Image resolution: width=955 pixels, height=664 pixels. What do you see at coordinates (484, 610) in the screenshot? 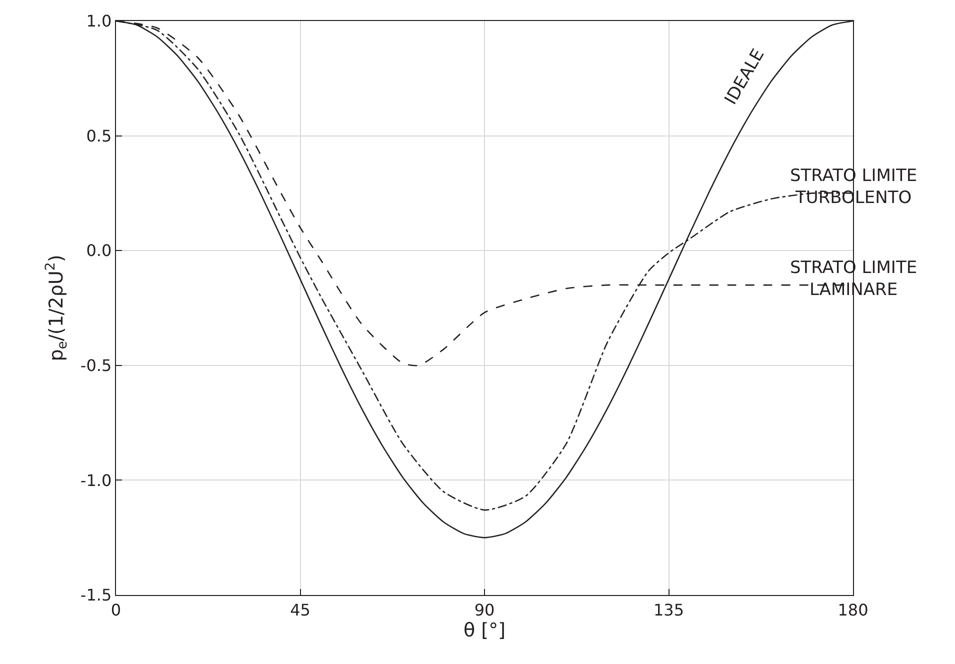
I see `x-tick-label: 90` at bounding box center [484, 610].